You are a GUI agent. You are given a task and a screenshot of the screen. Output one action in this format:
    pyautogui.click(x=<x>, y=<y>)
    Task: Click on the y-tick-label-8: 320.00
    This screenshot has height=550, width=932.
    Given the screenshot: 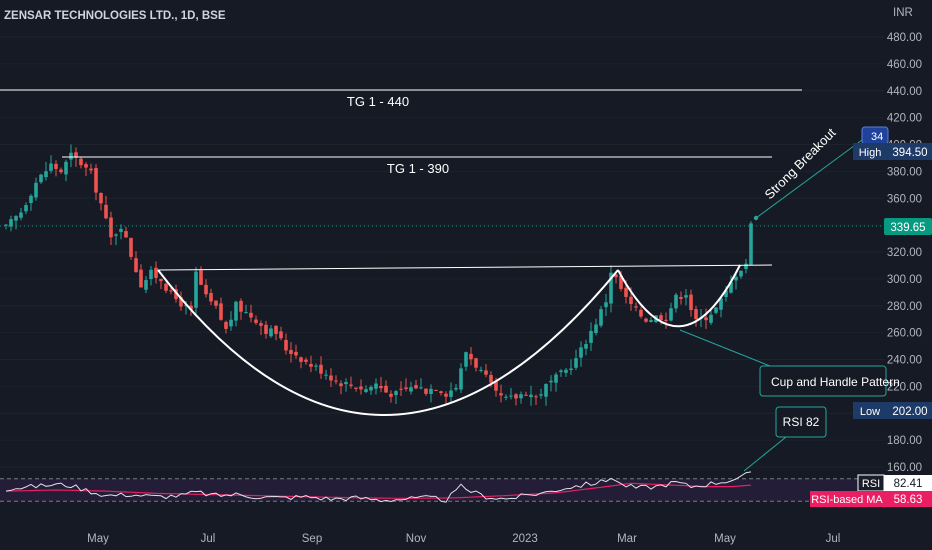 What is the action you would take?
    pyautogui.click(x=904, y=253)
    